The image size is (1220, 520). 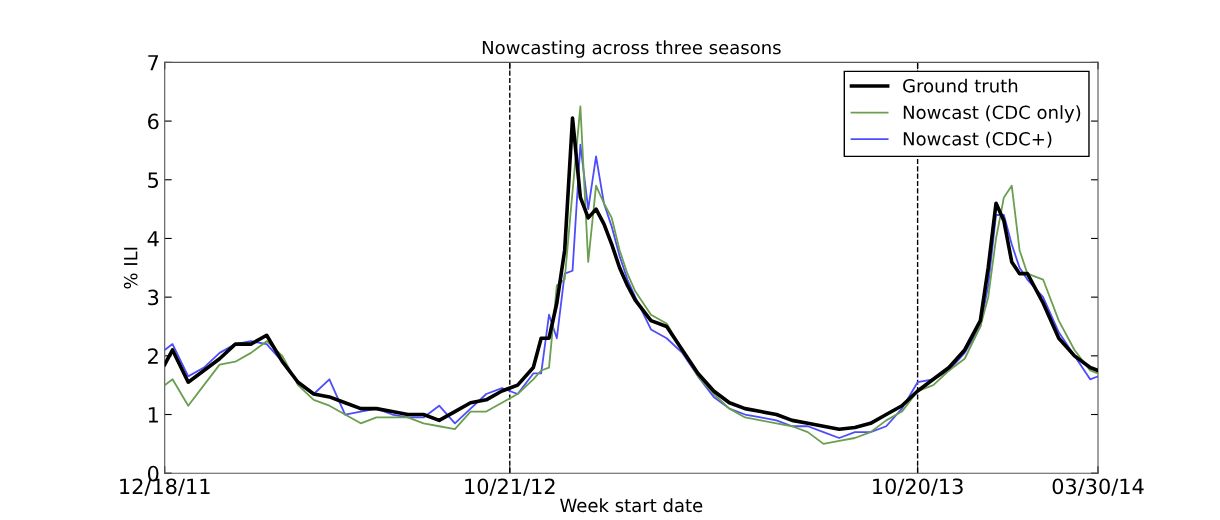 I want to click on y-tick-label: 5, so click(x=153, y=180).